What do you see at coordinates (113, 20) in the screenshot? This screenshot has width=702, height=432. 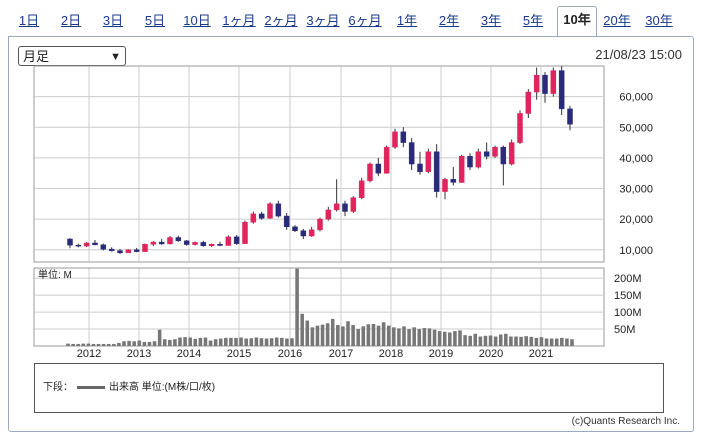 I see `tab-2: 3日` at bounding box center [113, 20].